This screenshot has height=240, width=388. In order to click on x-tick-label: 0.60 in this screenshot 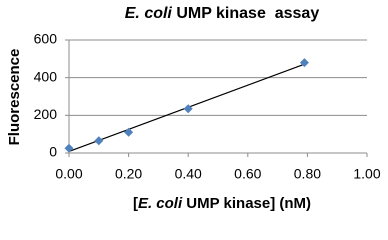, I will do `click(247, 174)`.